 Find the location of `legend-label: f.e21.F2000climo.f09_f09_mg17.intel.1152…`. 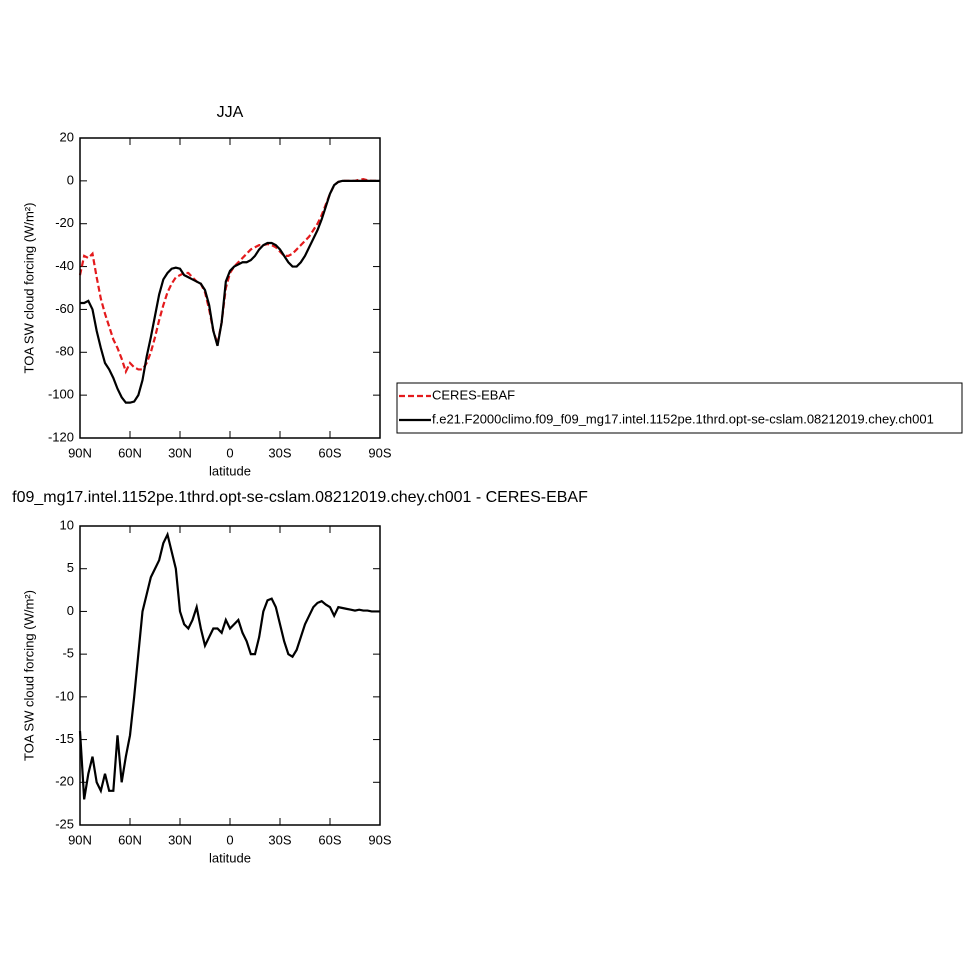

legend-label: f.e21.F2000climo.f09_f09_mg17.intel.1152… is located at coordinates (683, 418).